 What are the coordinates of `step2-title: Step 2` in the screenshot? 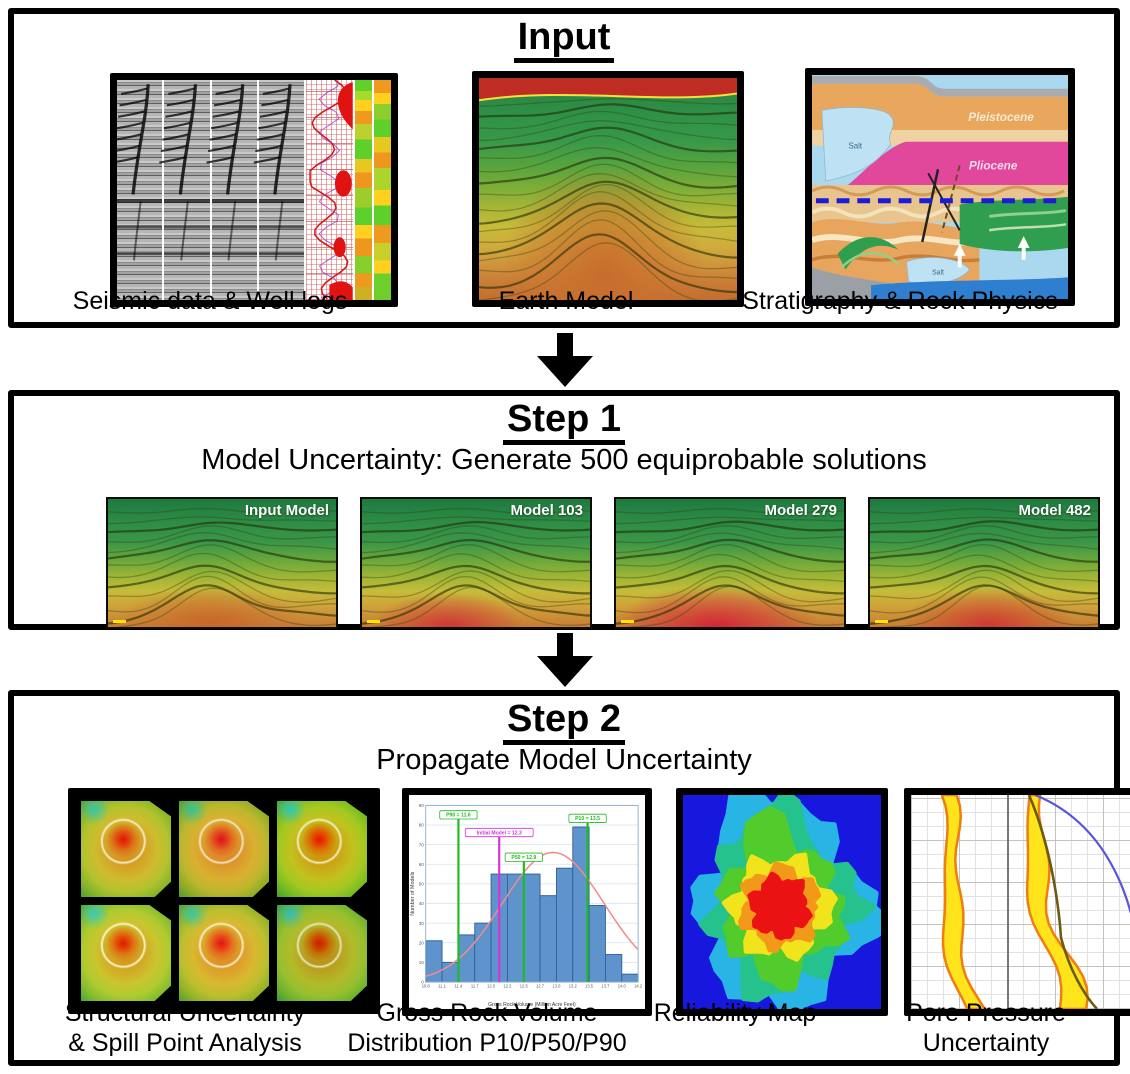 It's located at (564, 722).